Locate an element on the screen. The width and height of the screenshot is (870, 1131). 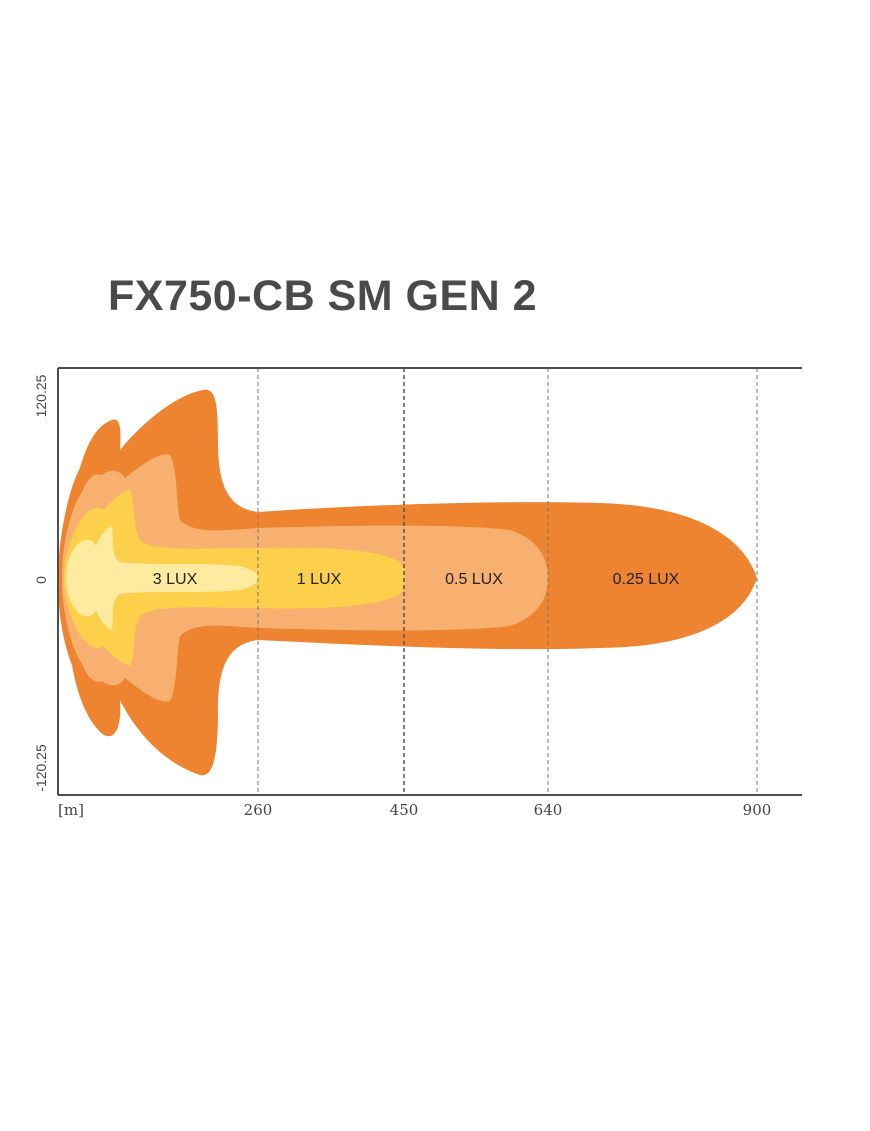
x-tick-label: 900 is located at coordinates (757, 810).